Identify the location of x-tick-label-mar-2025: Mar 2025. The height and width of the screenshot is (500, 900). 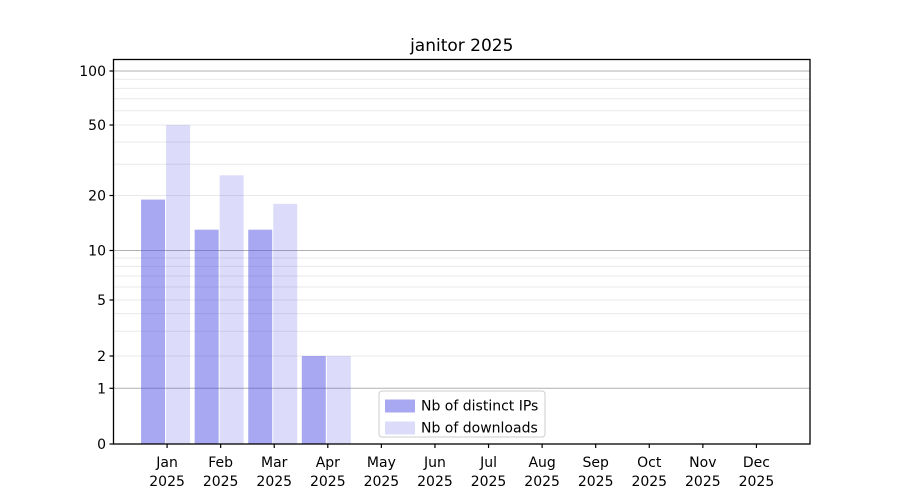
(274, 472).